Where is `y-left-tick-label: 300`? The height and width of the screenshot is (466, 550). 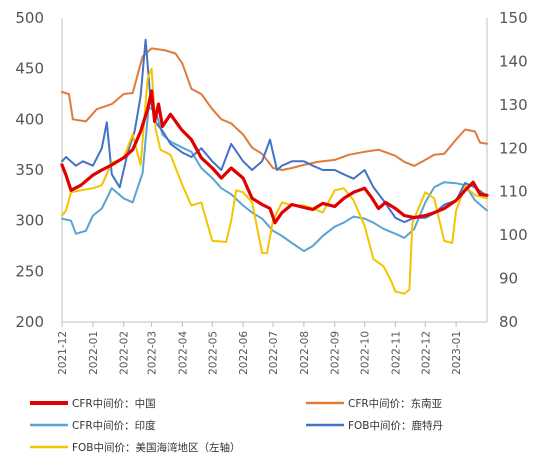
y-left-tick-label: 300 is located at coordinates (29, 221).